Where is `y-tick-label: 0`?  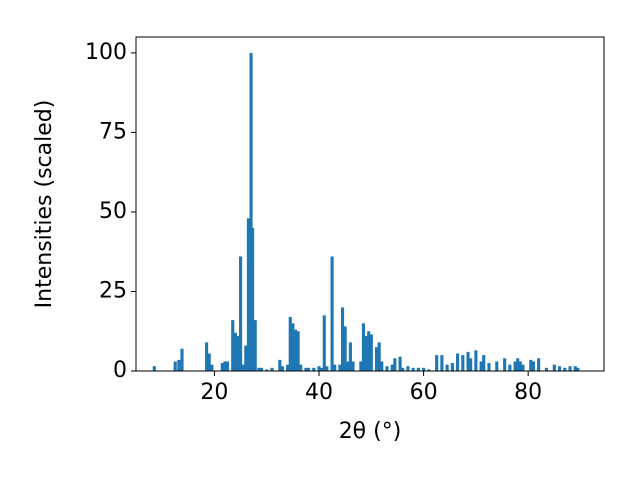 y-tick-label: 0 is located at coordinates (120, 370).